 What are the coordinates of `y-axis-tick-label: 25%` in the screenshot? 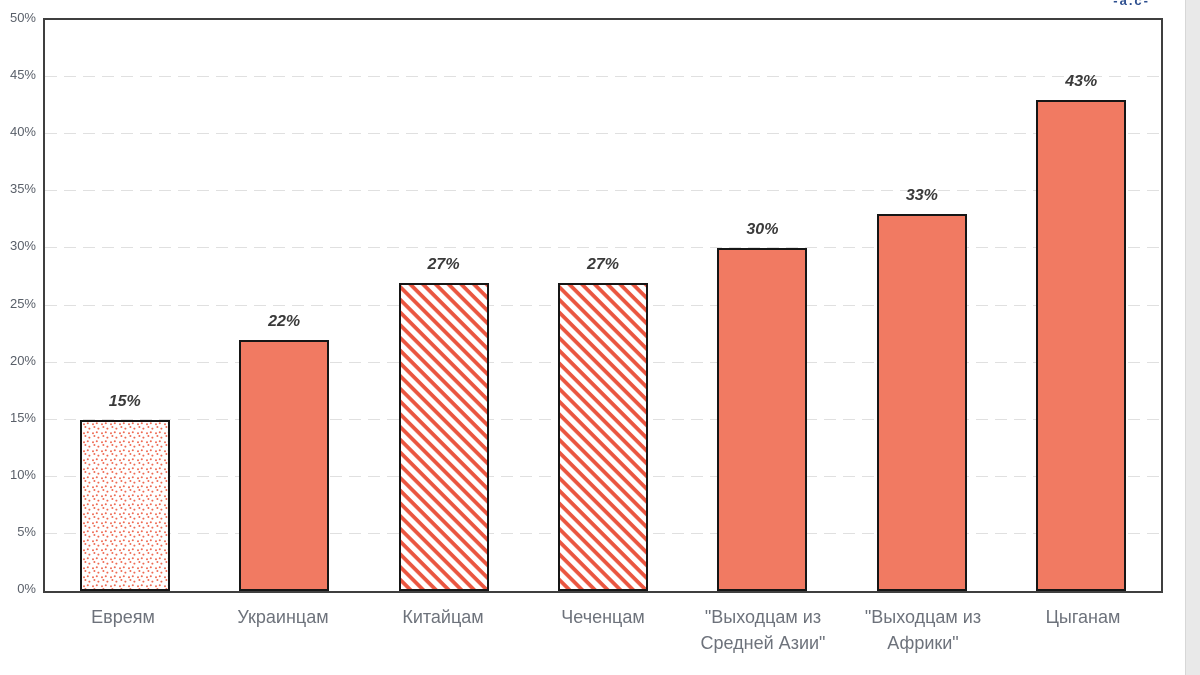 It's located at (22, 303).